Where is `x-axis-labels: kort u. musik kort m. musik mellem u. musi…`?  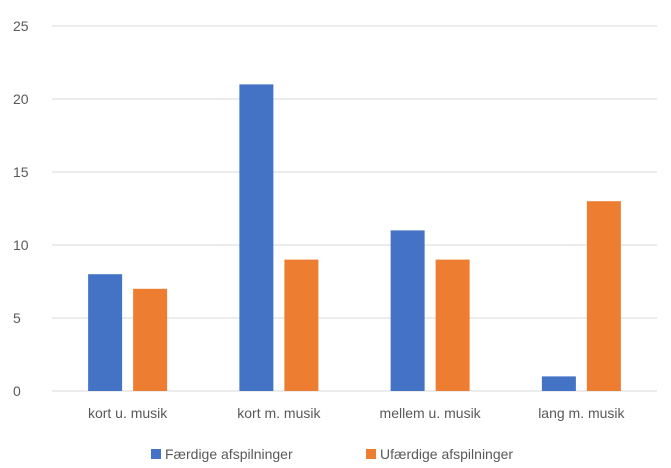 x-axis-labels: kort u. musik kort m. musik mellem u. musi… is located at coordinates (357, 413).